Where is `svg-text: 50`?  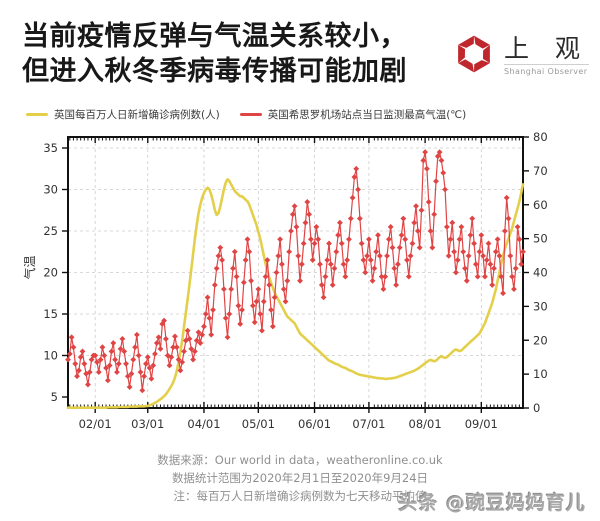 svg-text: 50 is located at coordinates (540, 239).